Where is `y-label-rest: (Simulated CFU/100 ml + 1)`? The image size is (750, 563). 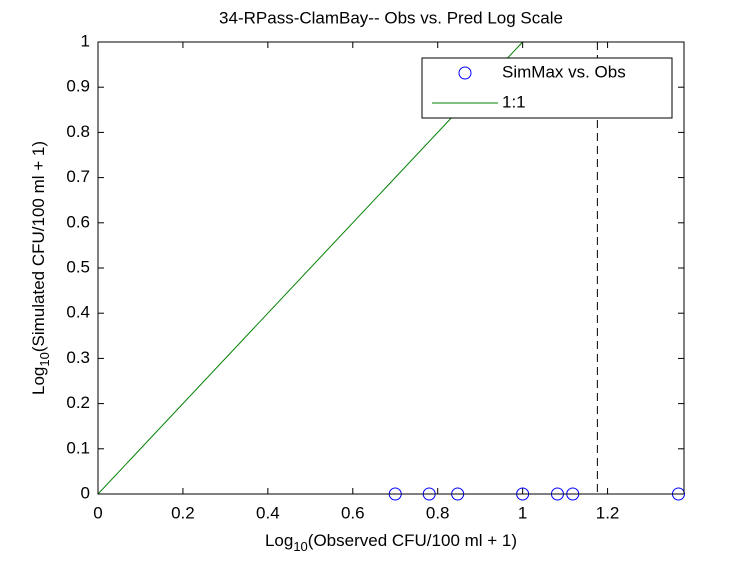 y-label-rest: (Simulated CFU/100 ml + 1) is located at coordinates (38, 246).